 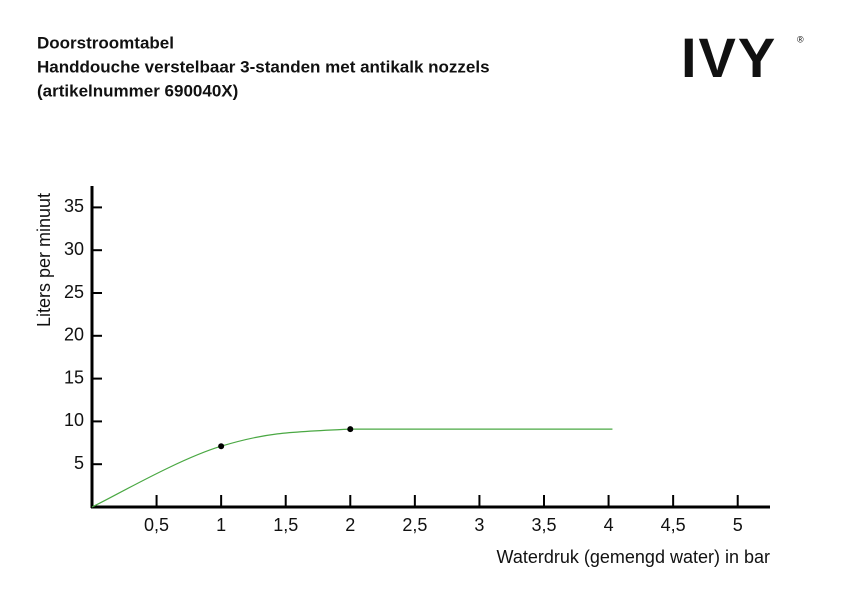 What do you see at coordinates (74, 420) in the screenshot?
I see `y-tick-label: 10` at bounding box center [74, 420].